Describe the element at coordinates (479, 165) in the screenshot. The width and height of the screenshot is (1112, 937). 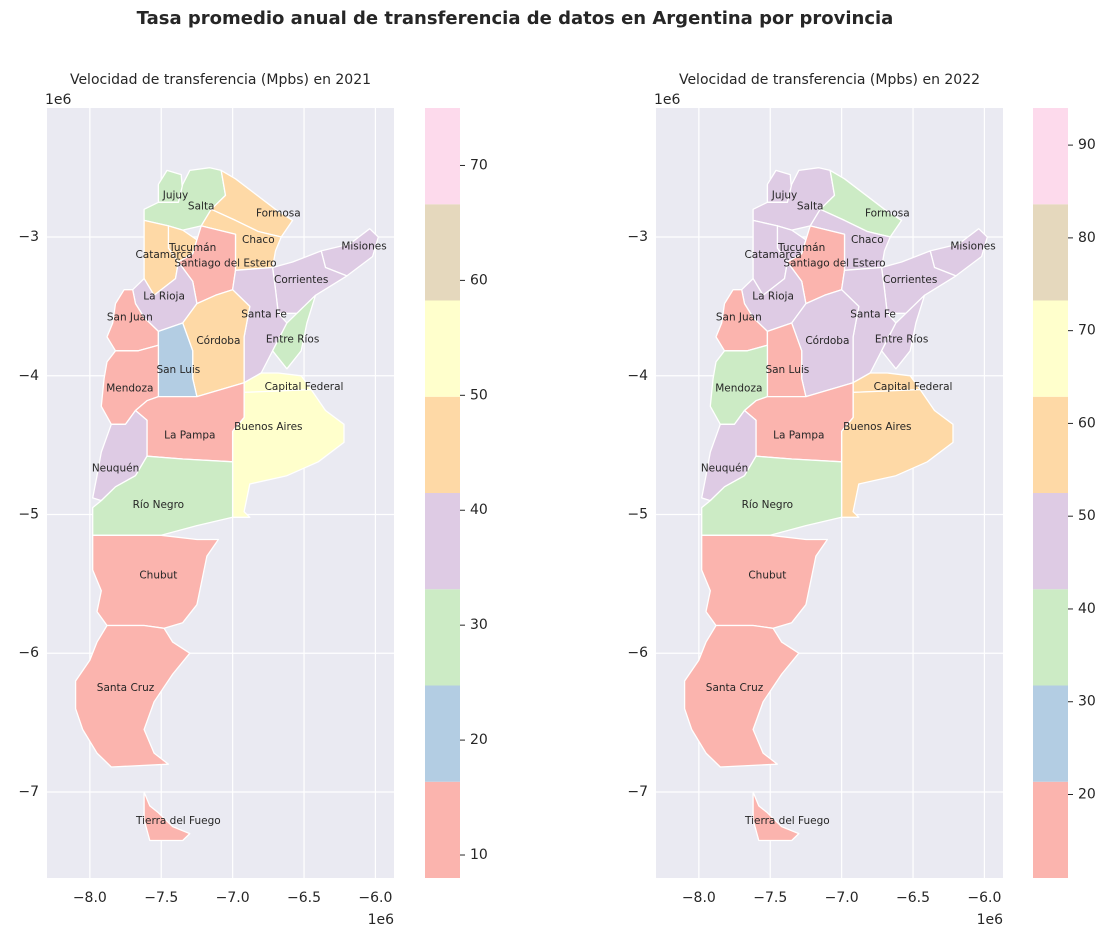
I see `colorbar-tick-label: 70` at that location.